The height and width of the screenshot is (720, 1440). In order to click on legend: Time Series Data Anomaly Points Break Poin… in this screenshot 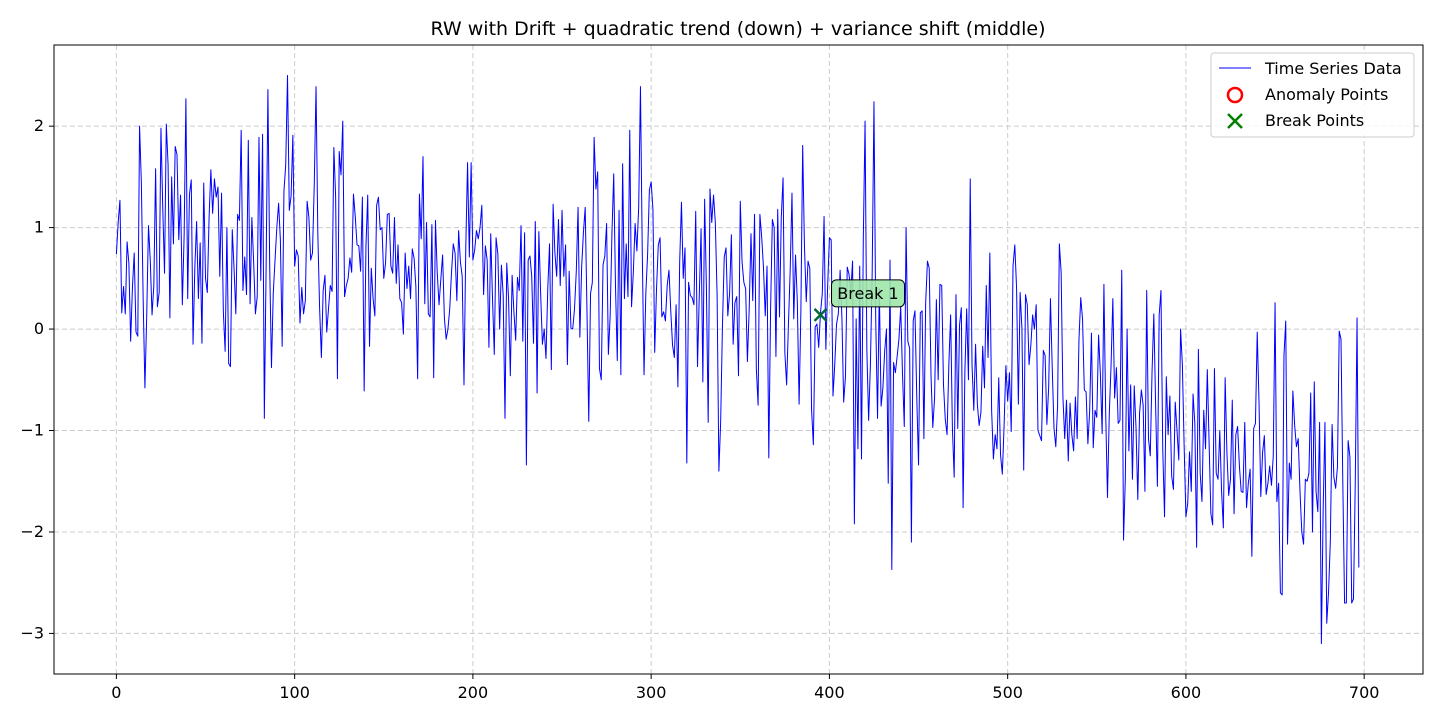, I will do `click(1312, 95)`.